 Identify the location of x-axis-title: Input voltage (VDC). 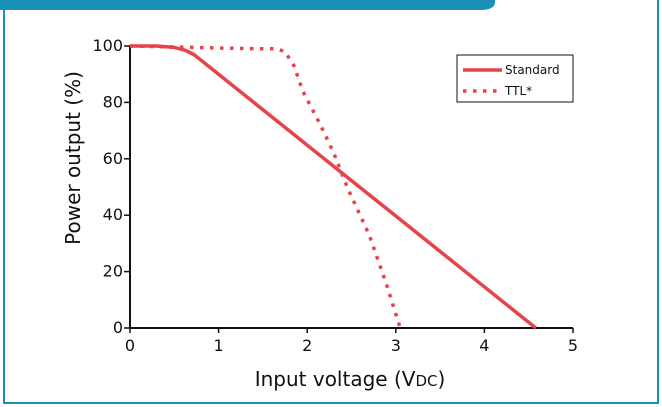
(350, 379).